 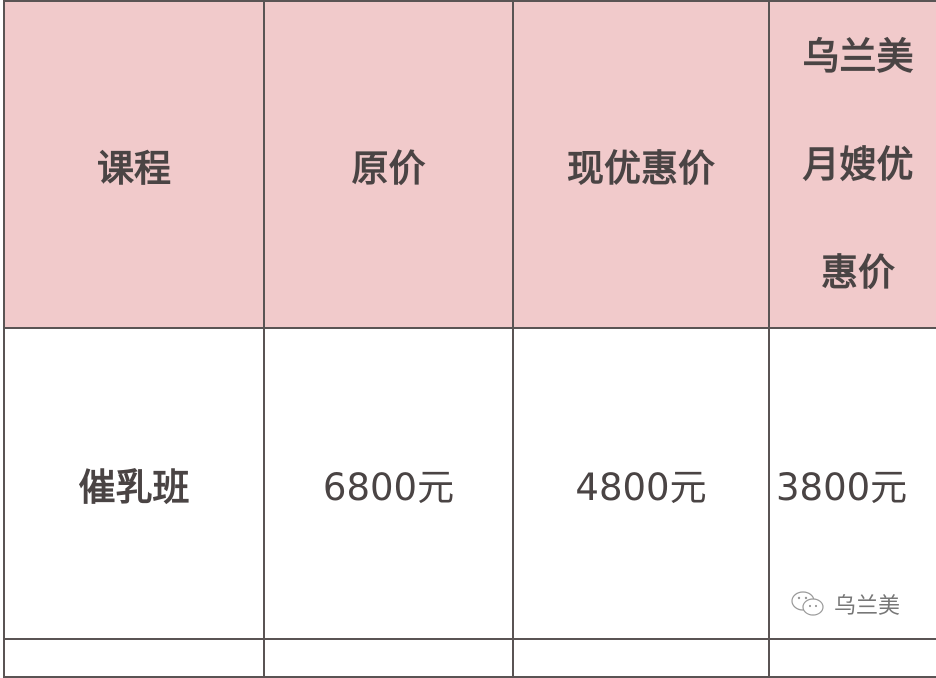 What do you see at coordinates (807, 603) in the screenshot?
I see `wechat-icon` at bounding box center [807, 603].